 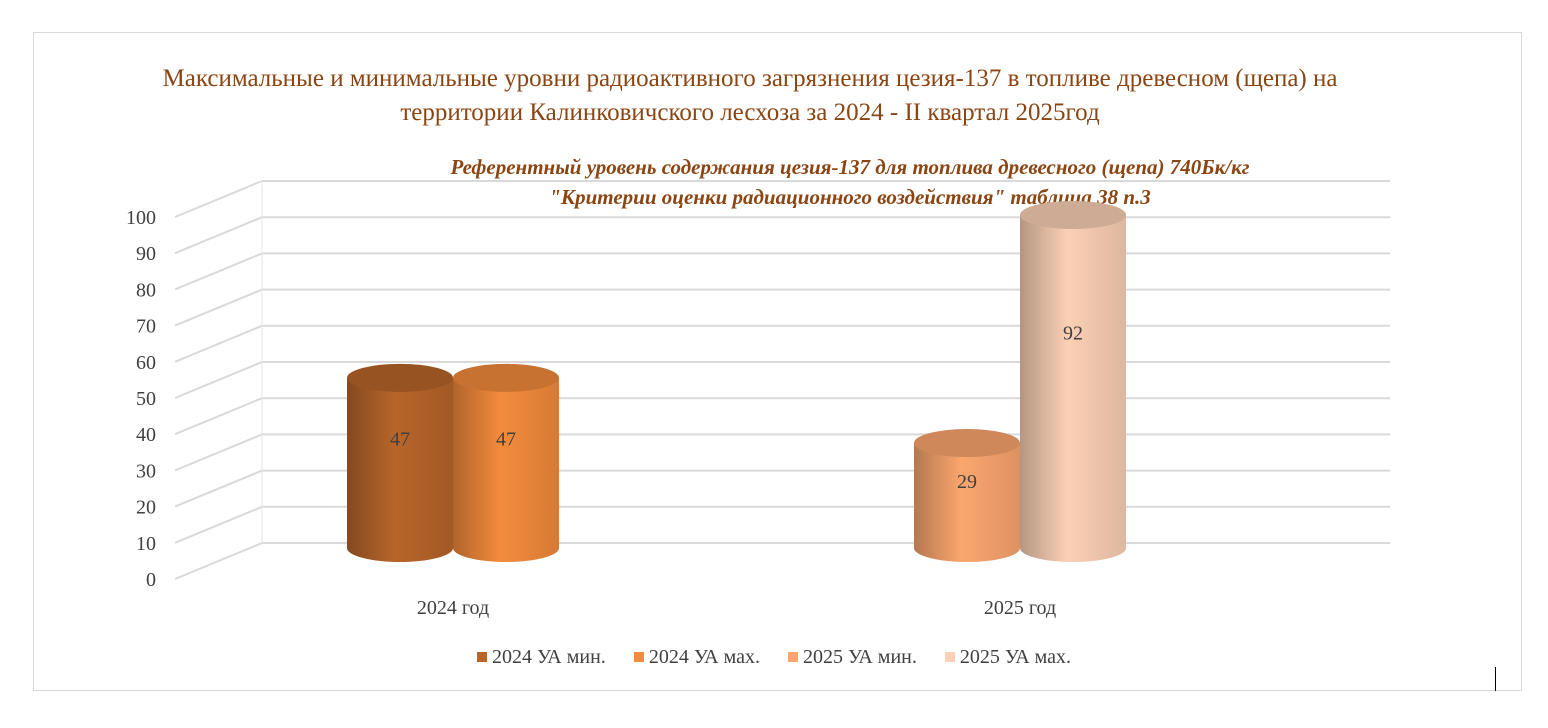 What do you see at coordinates (967, 482) in the screenshot?
I see `data-label: 29` at bounding box center [967, 482].